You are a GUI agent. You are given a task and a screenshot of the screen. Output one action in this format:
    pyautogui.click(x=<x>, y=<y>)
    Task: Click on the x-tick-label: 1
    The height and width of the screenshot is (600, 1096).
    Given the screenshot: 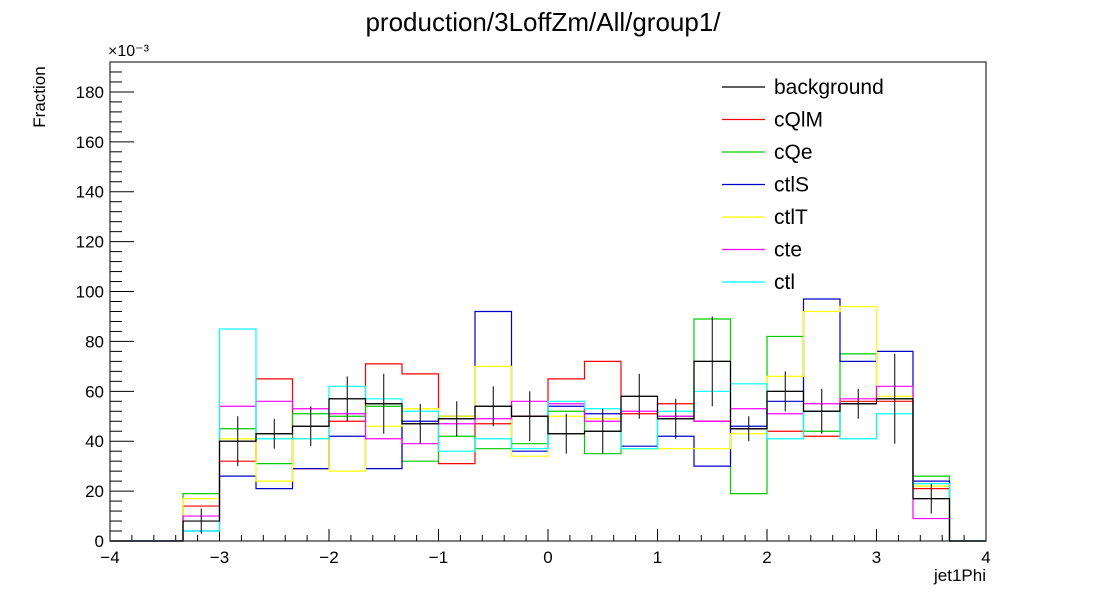 What is the action you would take?
    pyautogui.click(x=657, y=557)
    